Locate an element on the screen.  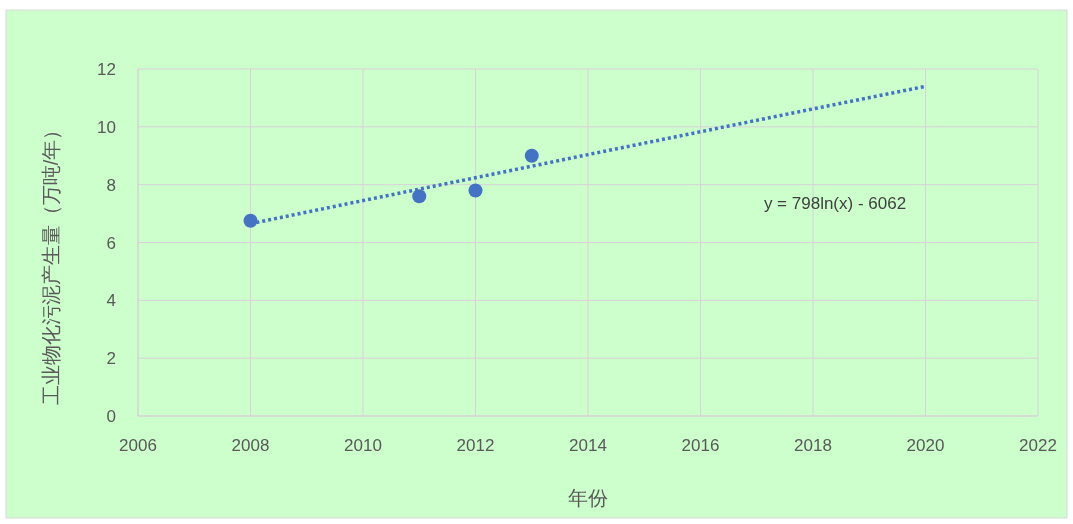
x-tick-label: 2008 is located at coordinates (250, 445).